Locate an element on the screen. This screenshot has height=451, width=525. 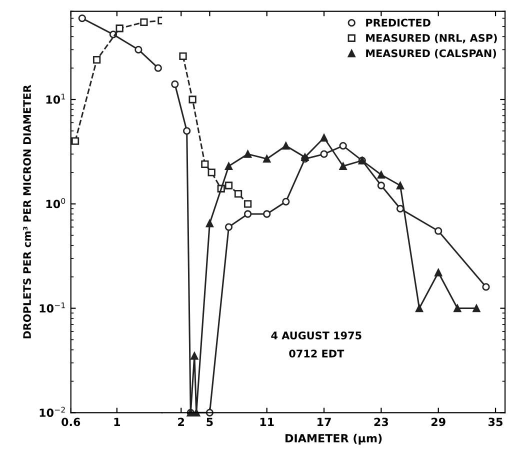
x-tick-label: 35 is located at coordinates (495, 422).